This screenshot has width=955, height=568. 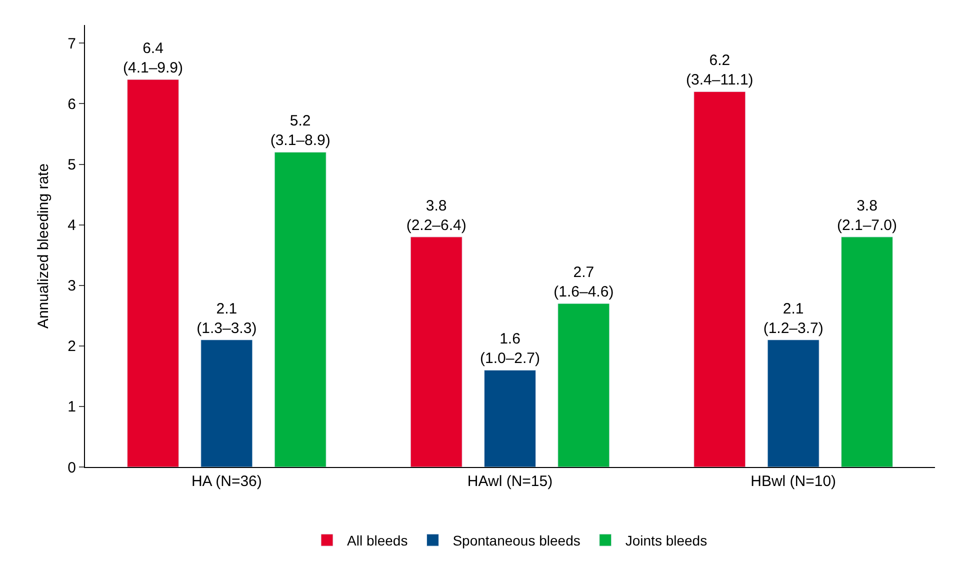 What do you see at coordinates (666, 540) in the screenshot?
I see `legend-label: Joints bleeds` at bounding box center [666, 540].